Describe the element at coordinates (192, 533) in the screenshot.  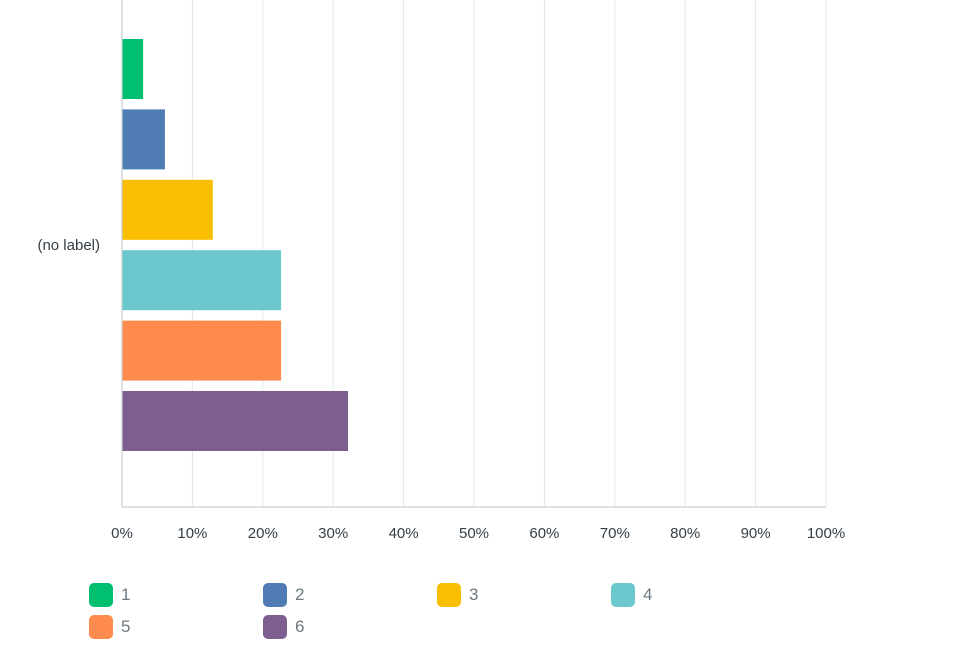
I see `x-tick-label: 10%` at that location.